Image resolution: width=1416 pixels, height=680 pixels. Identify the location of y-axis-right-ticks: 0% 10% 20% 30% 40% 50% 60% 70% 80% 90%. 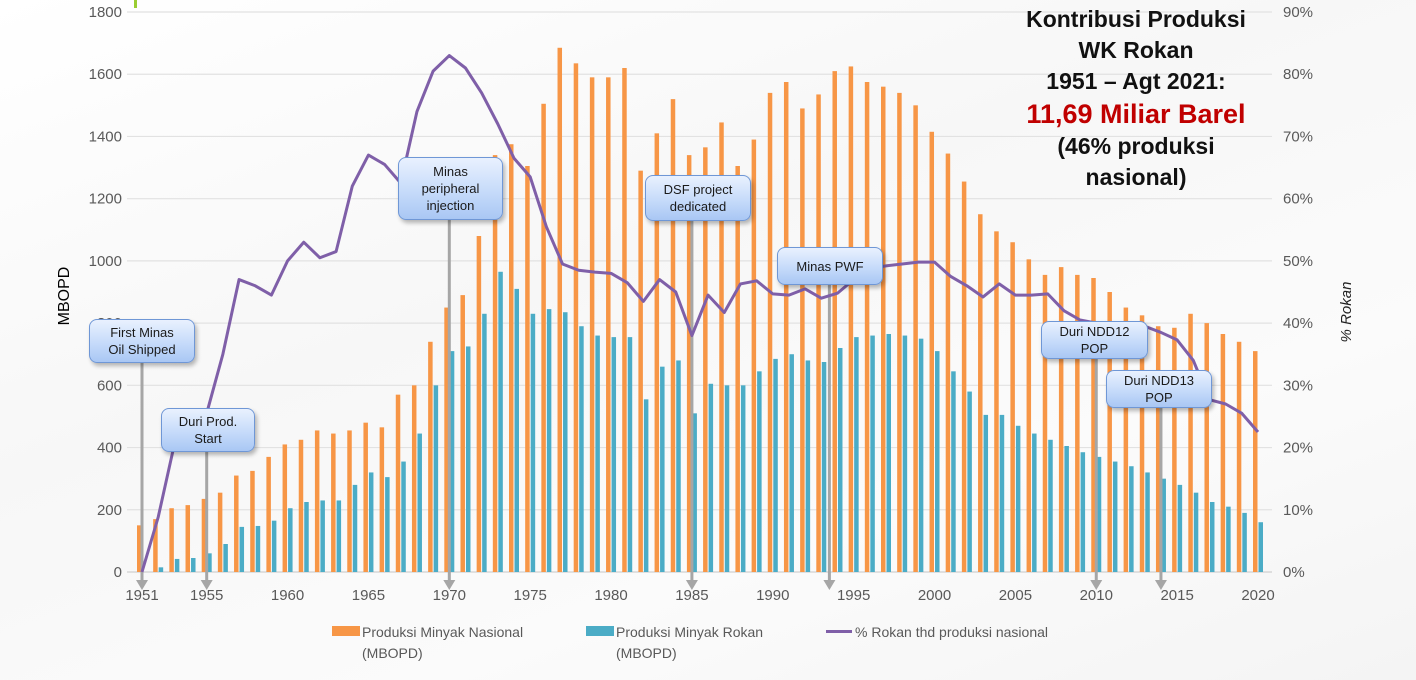
(1298, 292).